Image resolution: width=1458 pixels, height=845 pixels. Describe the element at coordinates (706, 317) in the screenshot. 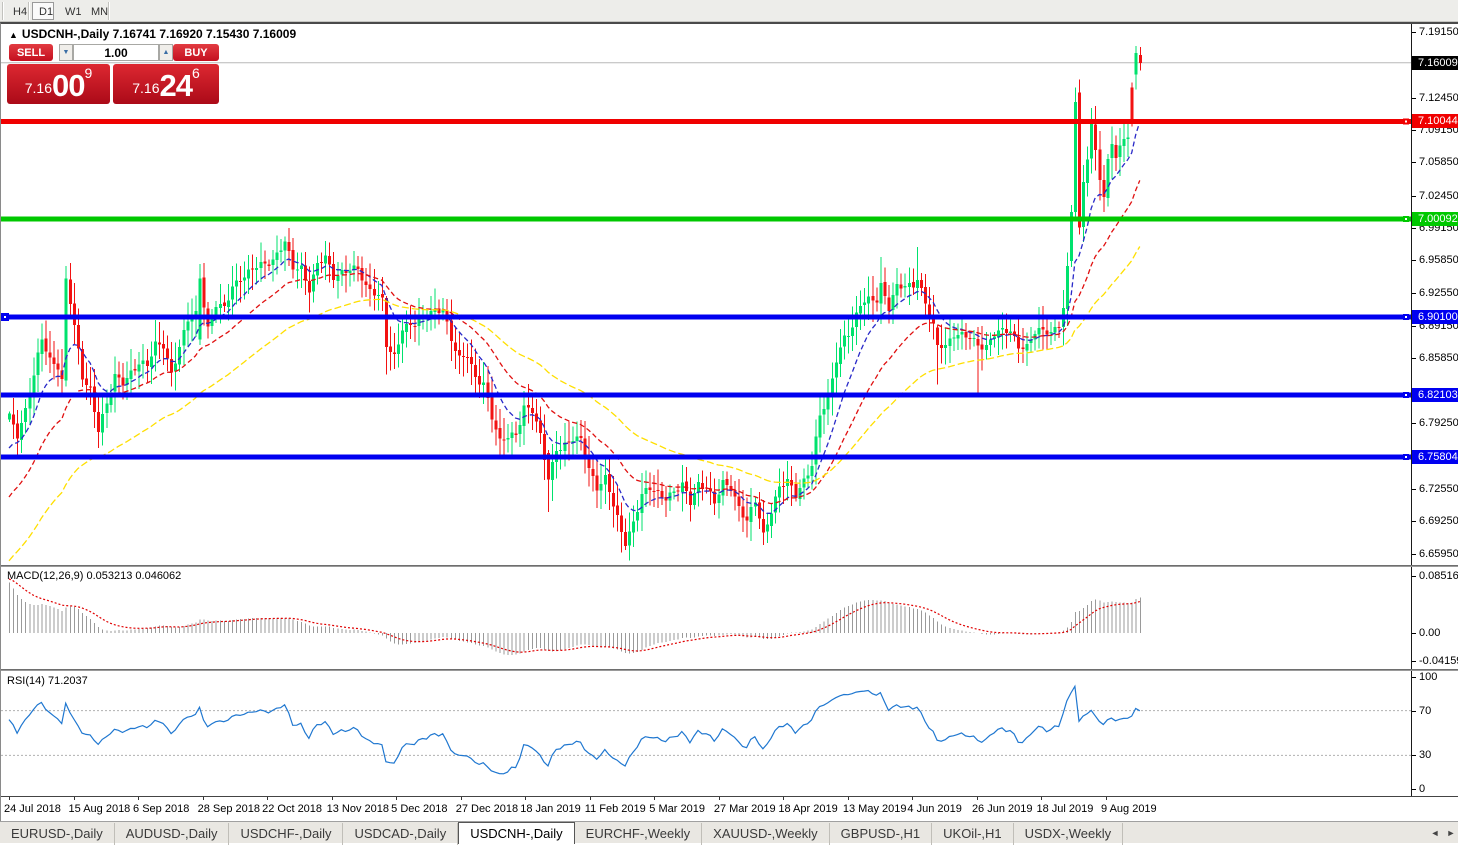

I see `level-line-6.90100` at that location.